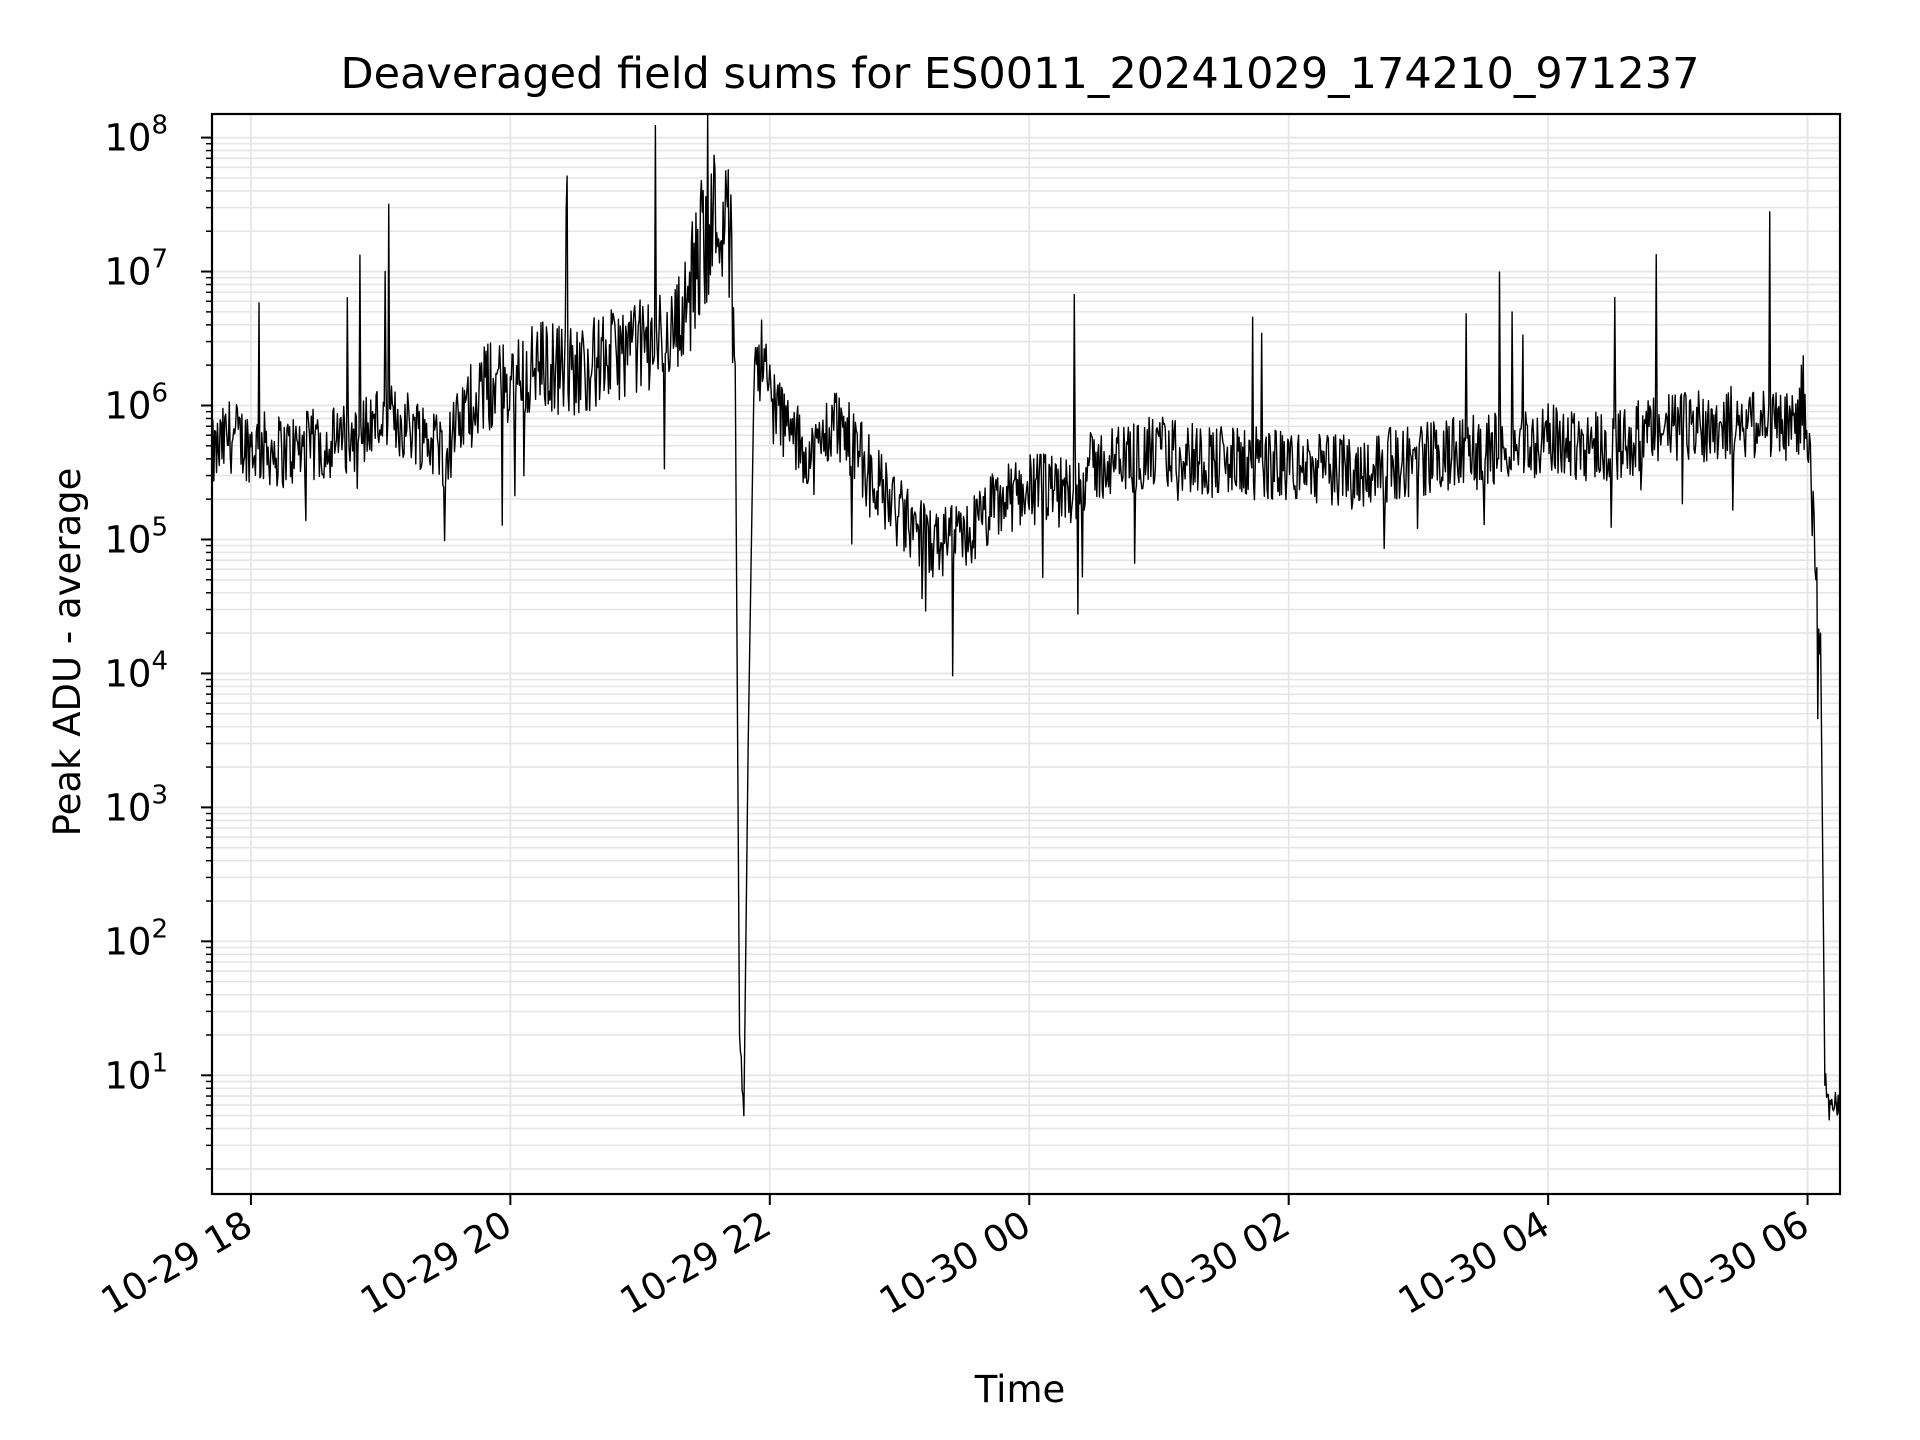  I want to click on y-tick-label: 10⁴, so click(136, 670).